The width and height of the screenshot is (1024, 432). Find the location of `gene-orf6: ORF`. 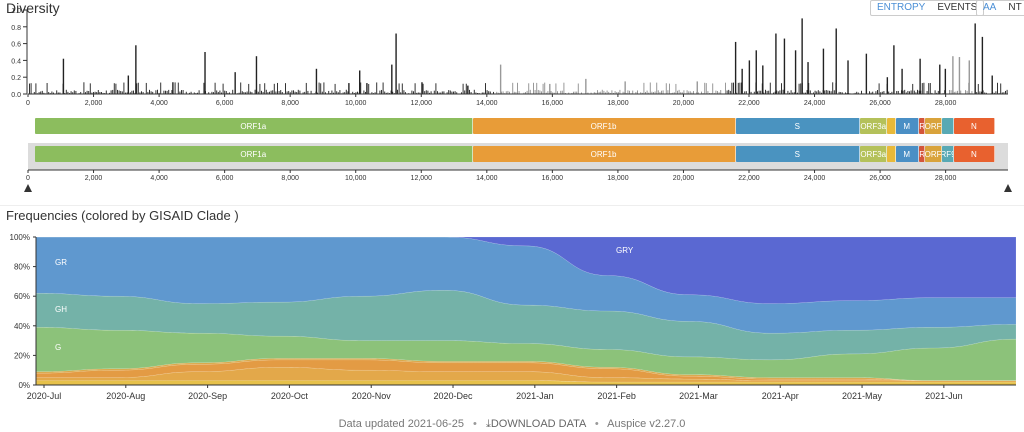

gene-orf6: ORF is located at coordinates (922, 154).